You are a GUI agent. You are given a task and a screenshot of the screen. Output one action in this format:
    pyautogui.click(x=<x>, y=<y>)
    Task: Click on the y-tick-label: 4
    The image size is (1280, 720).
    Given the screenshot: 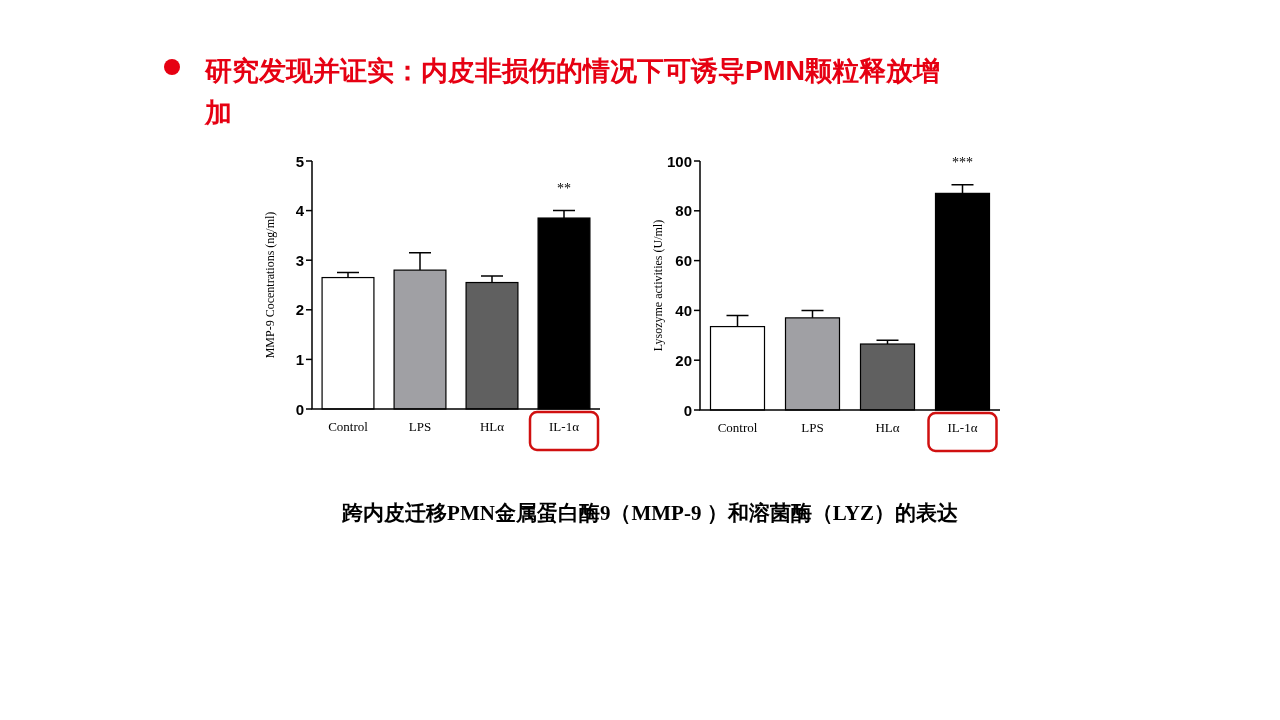 What is the action you would take?
    pyautogui.click(x=300, y=211)
    